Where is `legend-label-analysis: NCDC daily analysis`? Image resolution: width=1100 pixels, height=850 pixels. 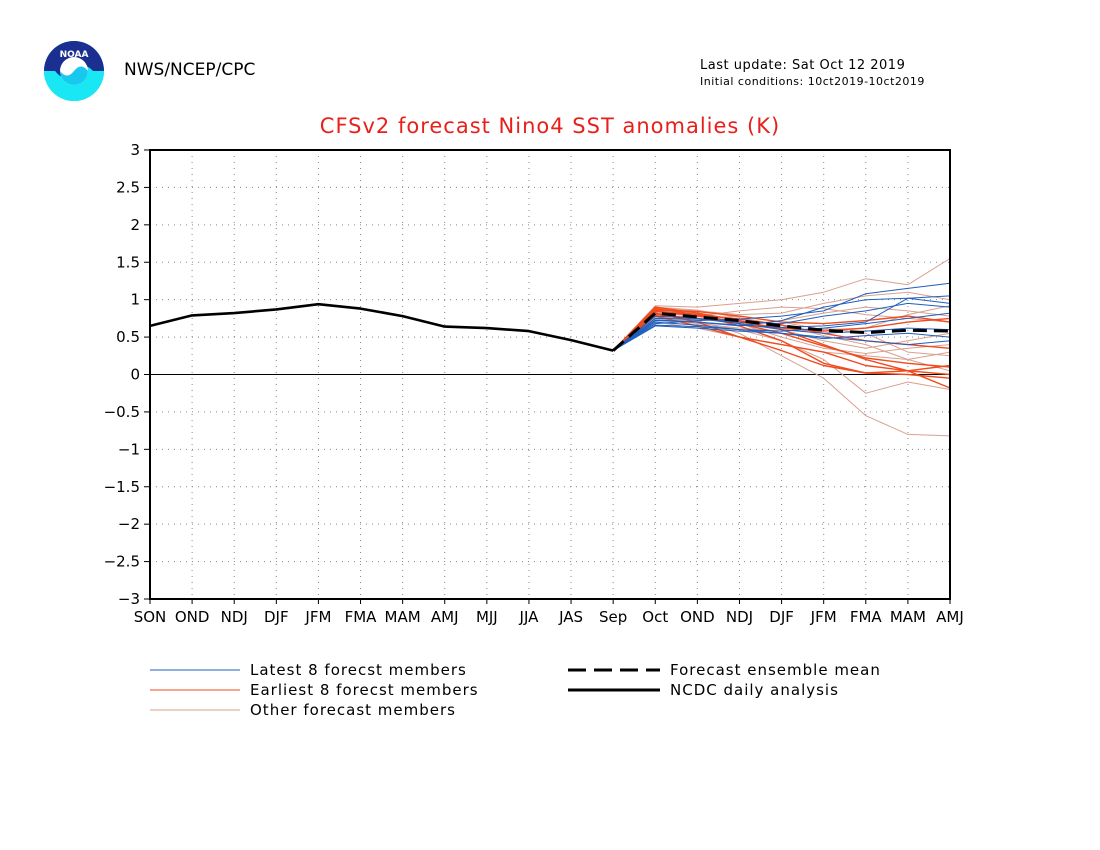
legend-label-analysis: NCDC daily analysis is located at coordinates (754, 690).